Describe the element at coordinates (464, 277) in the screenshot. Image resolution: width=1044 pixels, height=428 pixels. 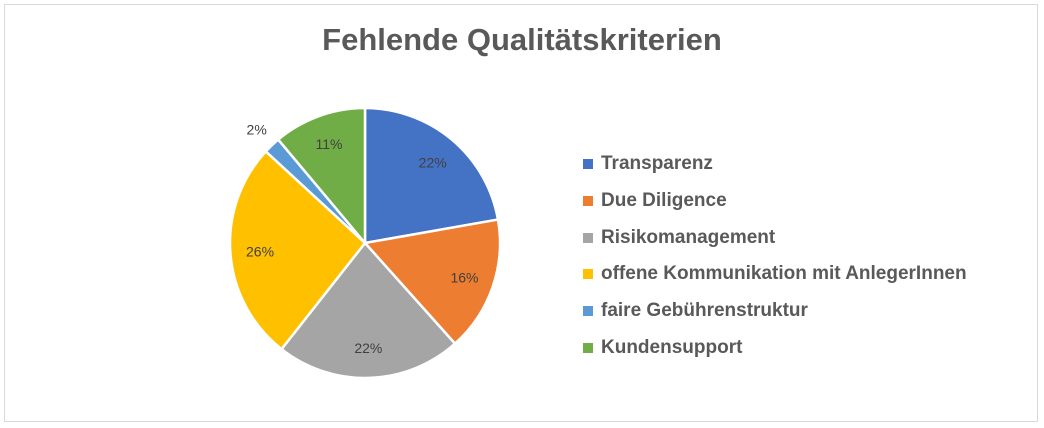
I see `data-label-1: 16%` at that location.